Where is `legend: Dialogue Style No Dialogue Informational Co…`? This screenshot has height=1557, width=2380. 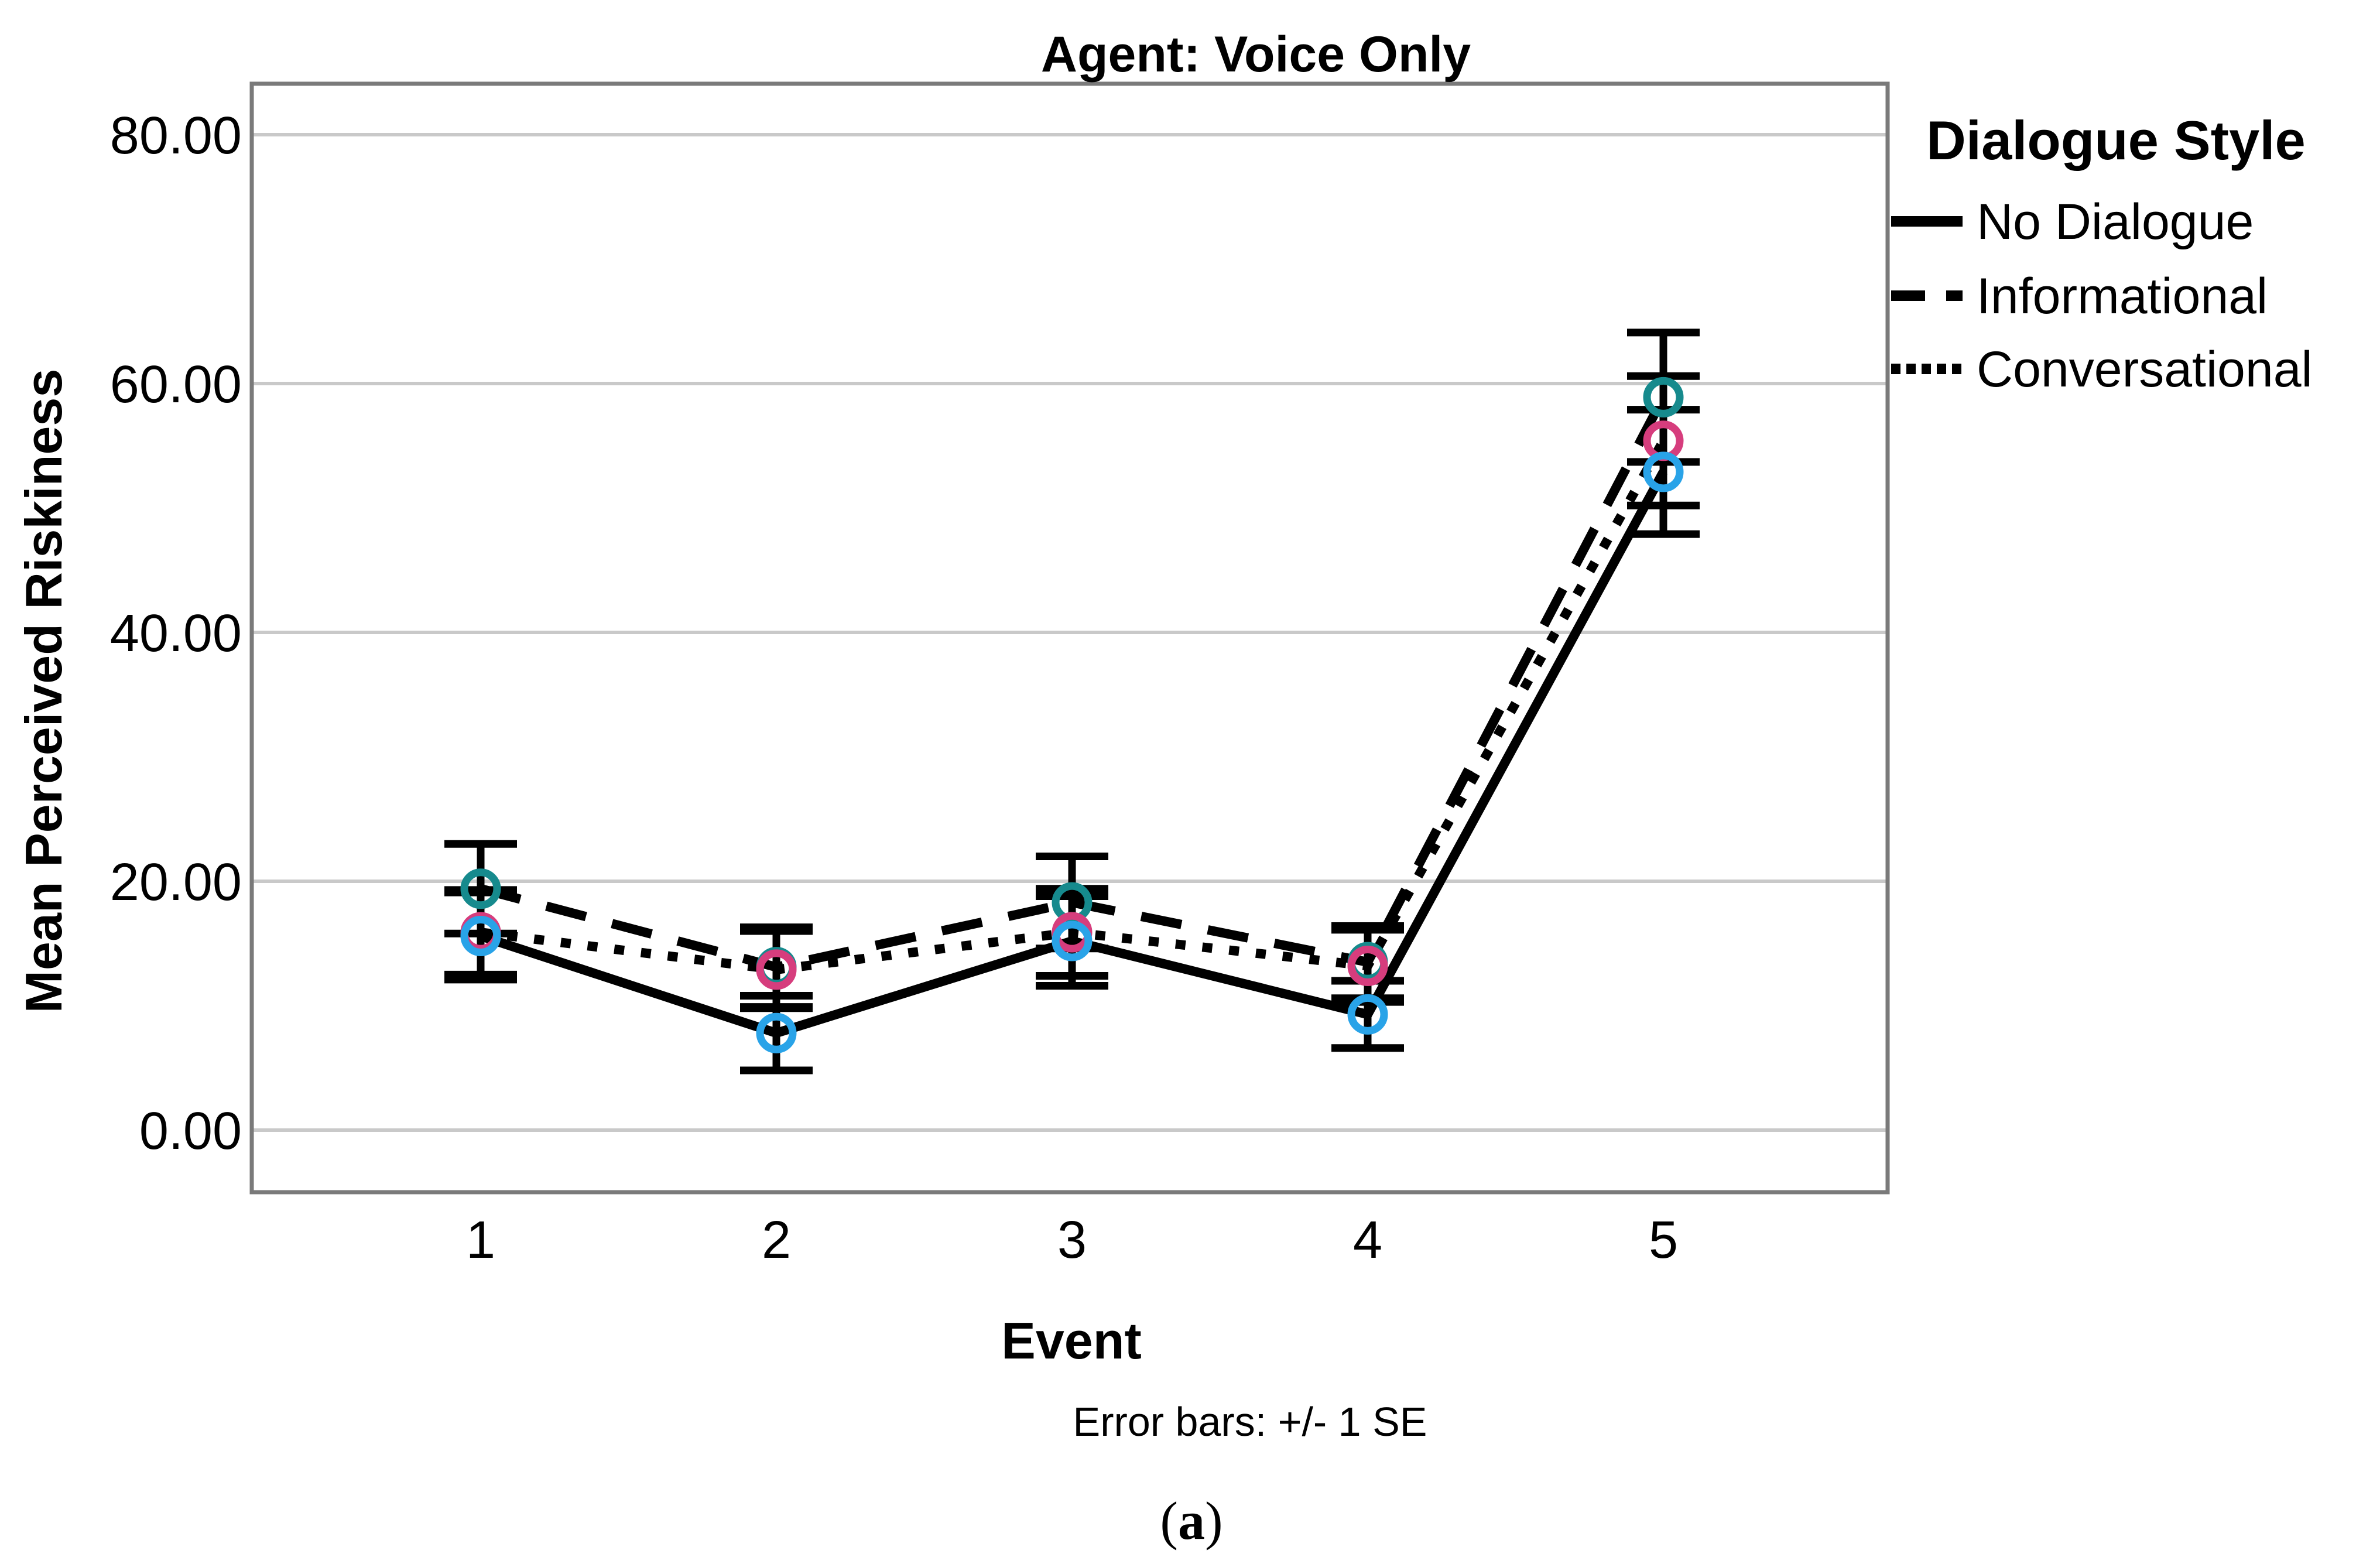 legend: Dialogue Style No Dialogue Informational Co… is located at coordinates (2102, 254).